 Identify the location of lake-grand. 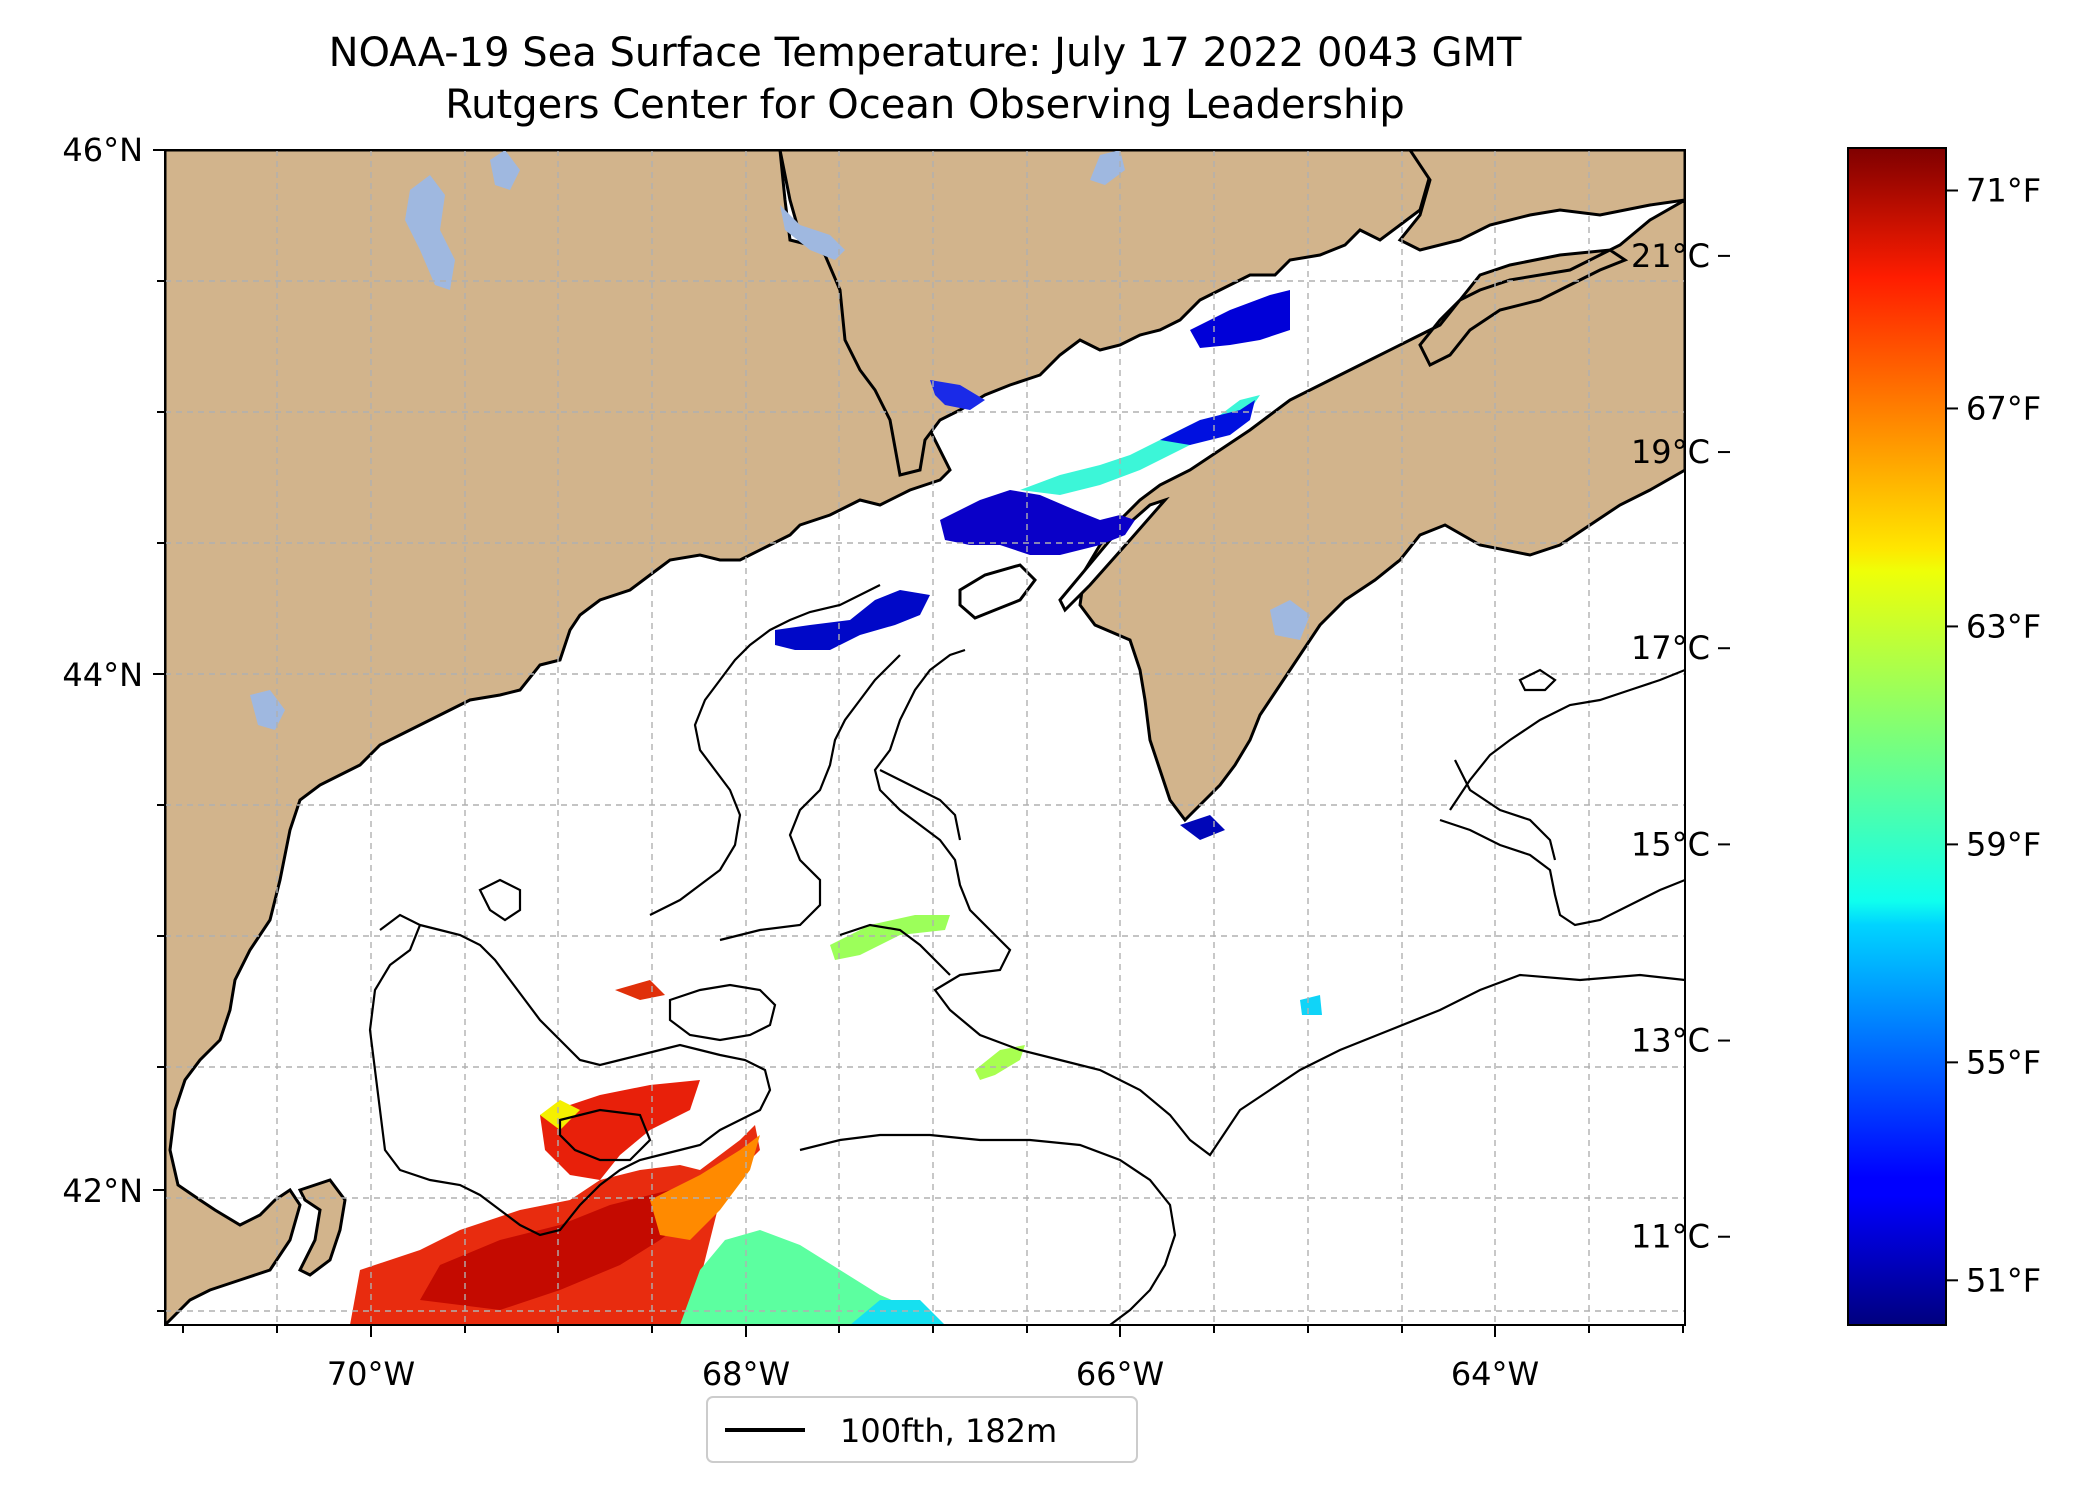
(812, 232).